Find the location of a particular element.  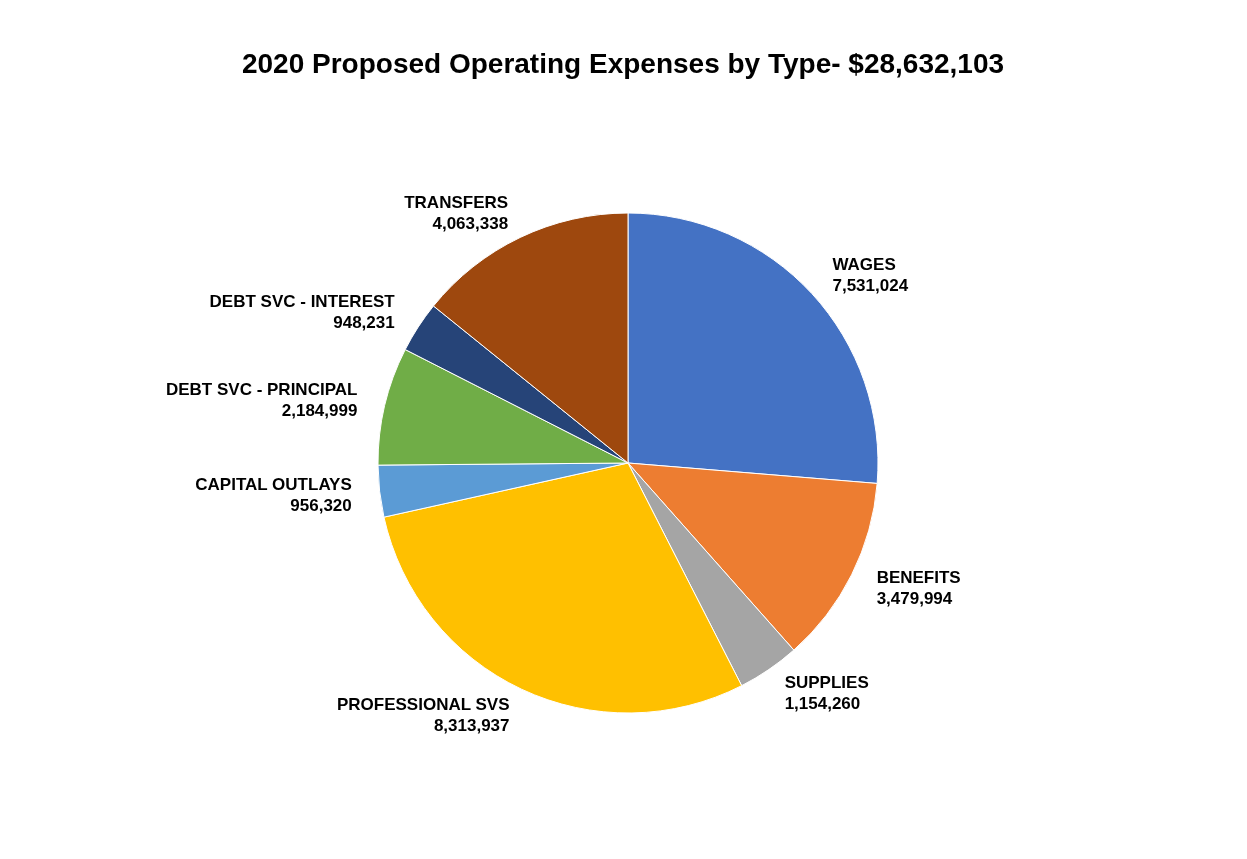

slice-label: BENEFITS is located at coordinates (918, 577).